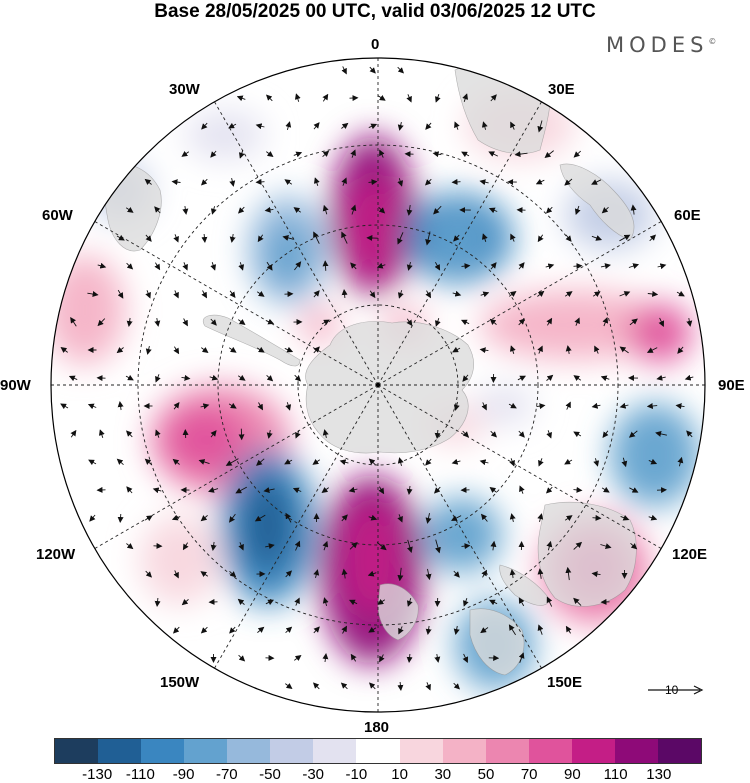 The image size is (750, 783). I want to click on colorbar-tick-label: 30, so click(443, 774).